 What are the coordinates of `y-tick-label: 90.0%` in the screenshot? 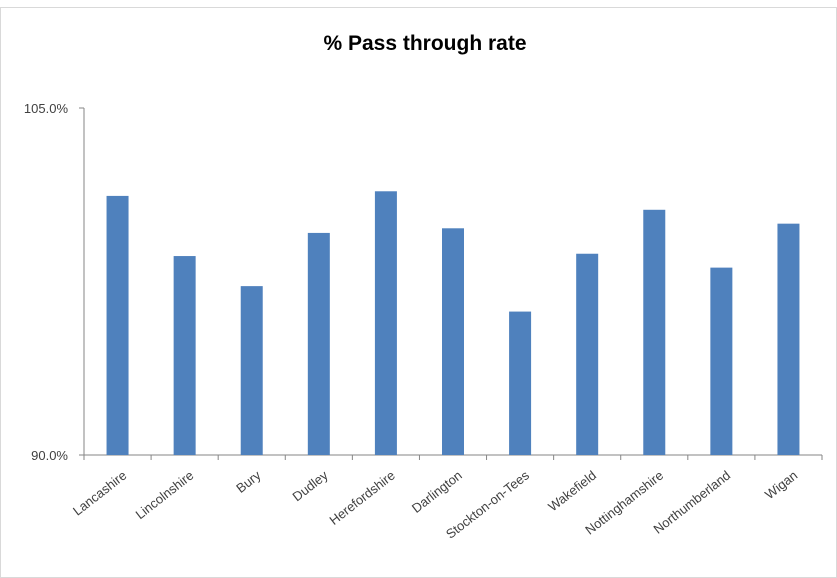 It's located at (49, 455).